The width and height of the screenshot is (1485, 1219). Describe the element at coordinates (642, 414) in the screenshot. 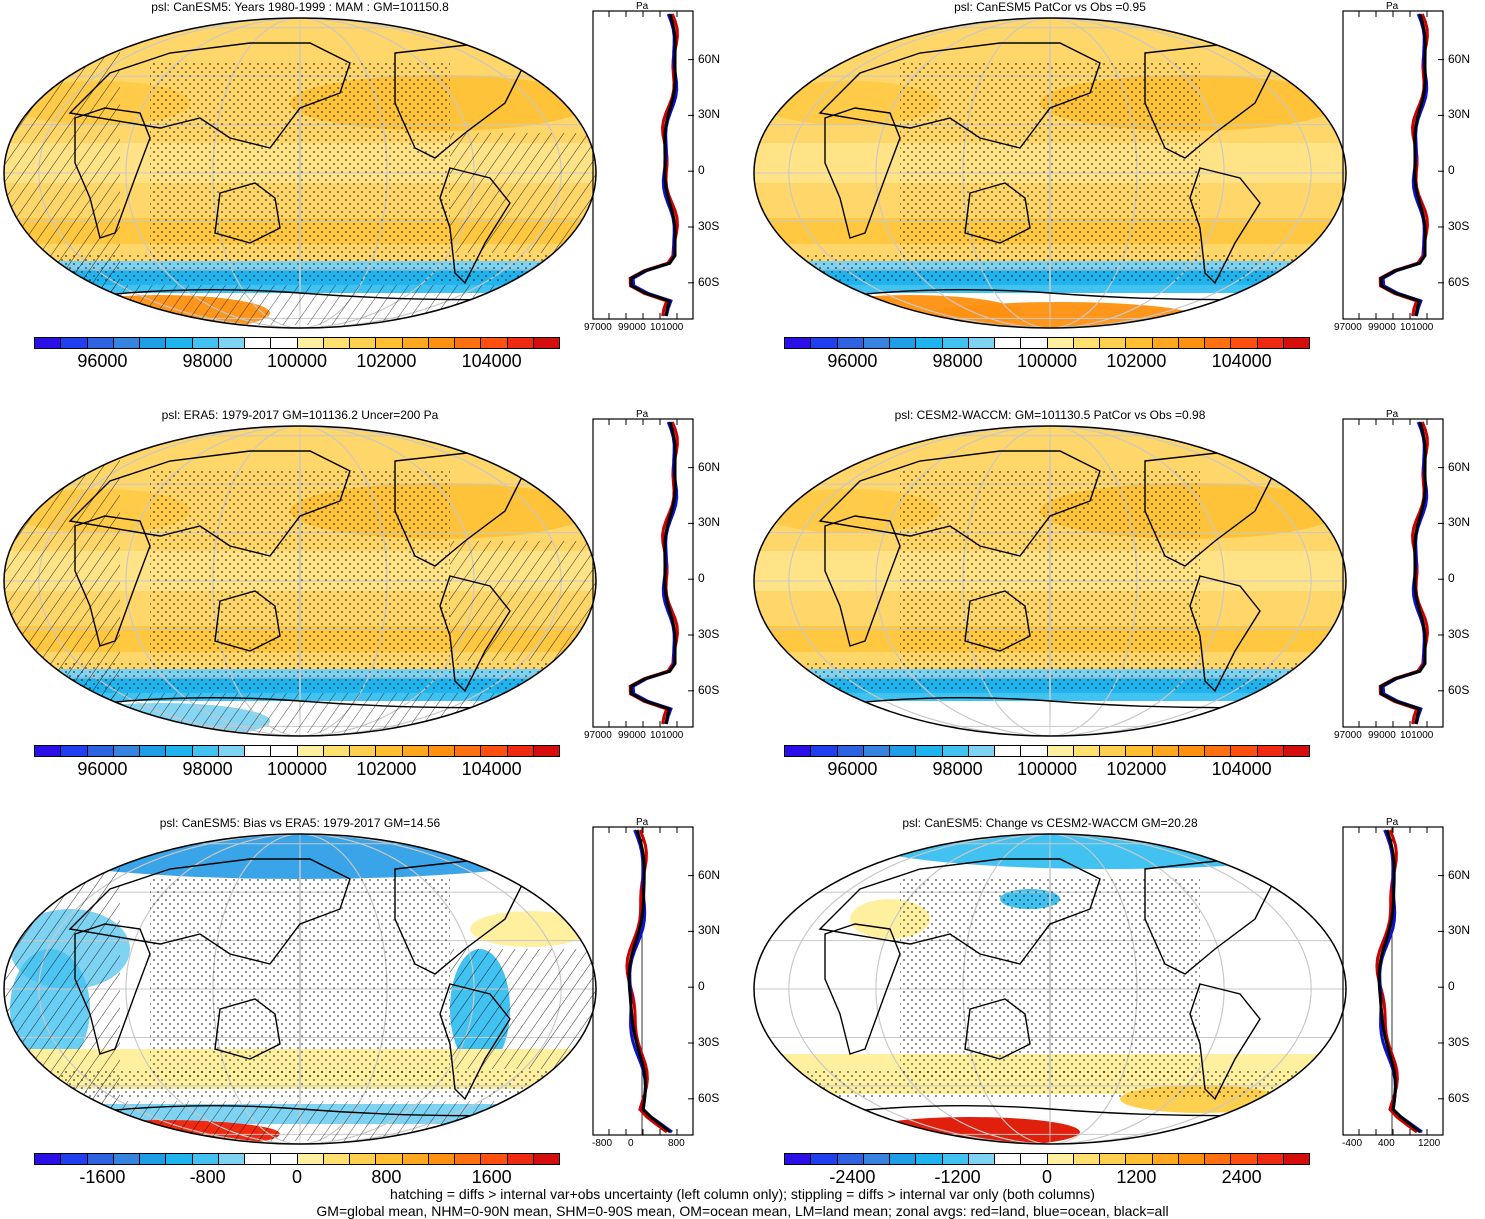

I see `zonal-unit-label: Pa` at that location.